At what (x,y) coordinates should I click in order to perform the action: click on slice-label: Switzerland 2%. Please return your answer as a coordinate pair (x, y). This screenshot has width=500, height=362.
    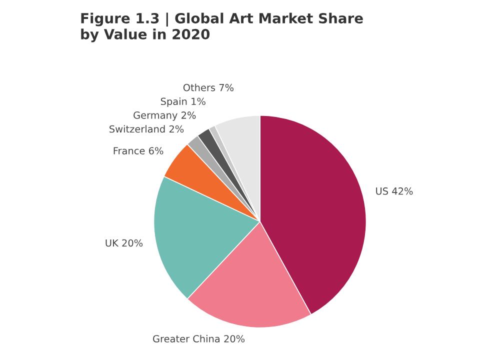
    Looking at the image, I should click on (147, 129).